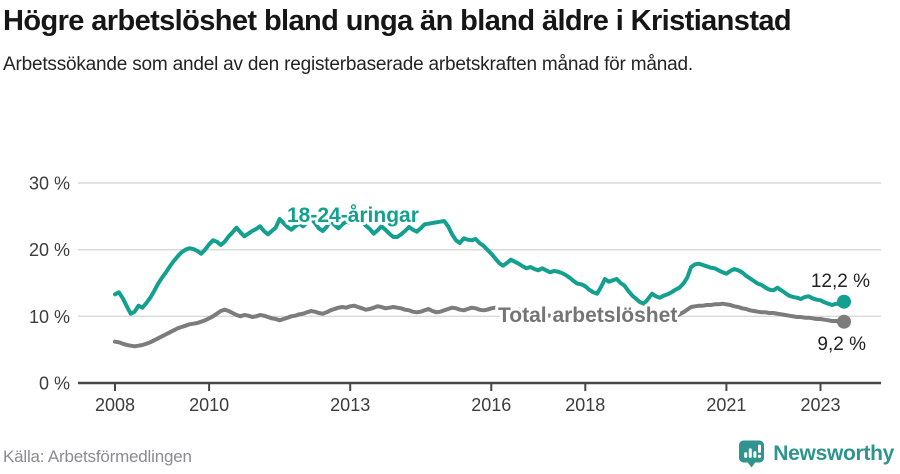 Image resolution: width=900 pixels, height=474 pixels. I want to click on newsworthy-wordmark: Newsworthy, so click(833, 453).